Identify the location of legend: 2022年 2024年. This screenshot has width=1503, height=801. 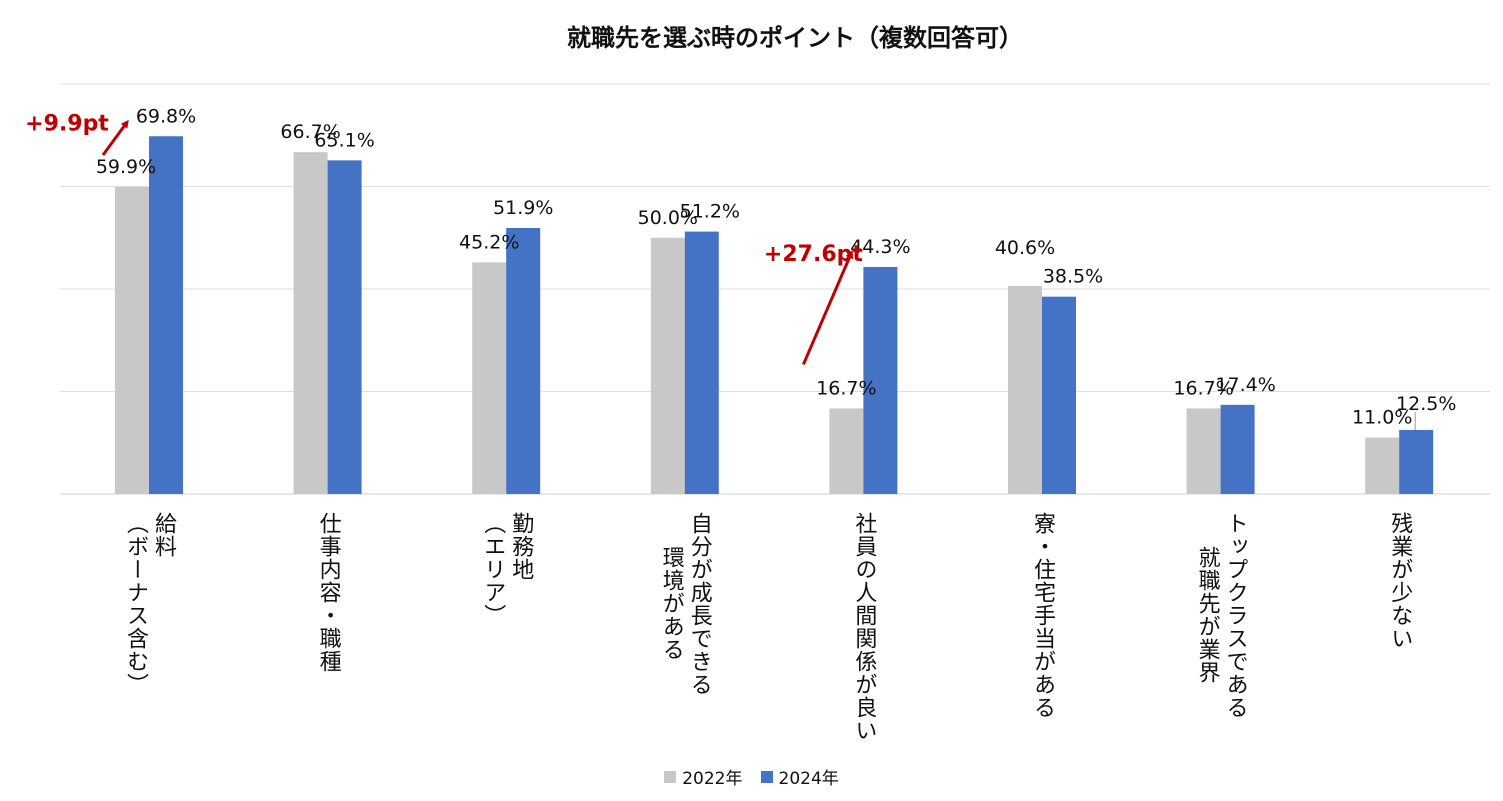
(751, 776).